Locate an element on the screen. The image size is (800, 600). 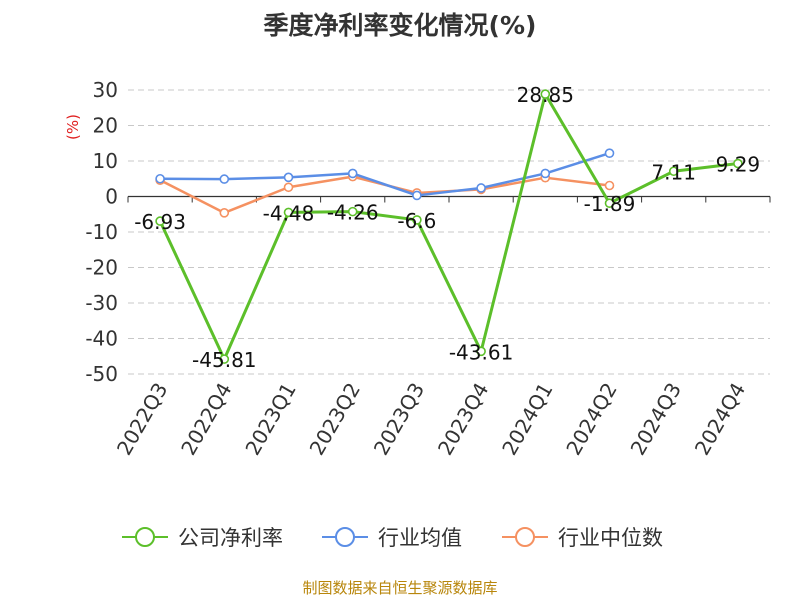
data-label: 28.85 is located at coordinates (545, 95).